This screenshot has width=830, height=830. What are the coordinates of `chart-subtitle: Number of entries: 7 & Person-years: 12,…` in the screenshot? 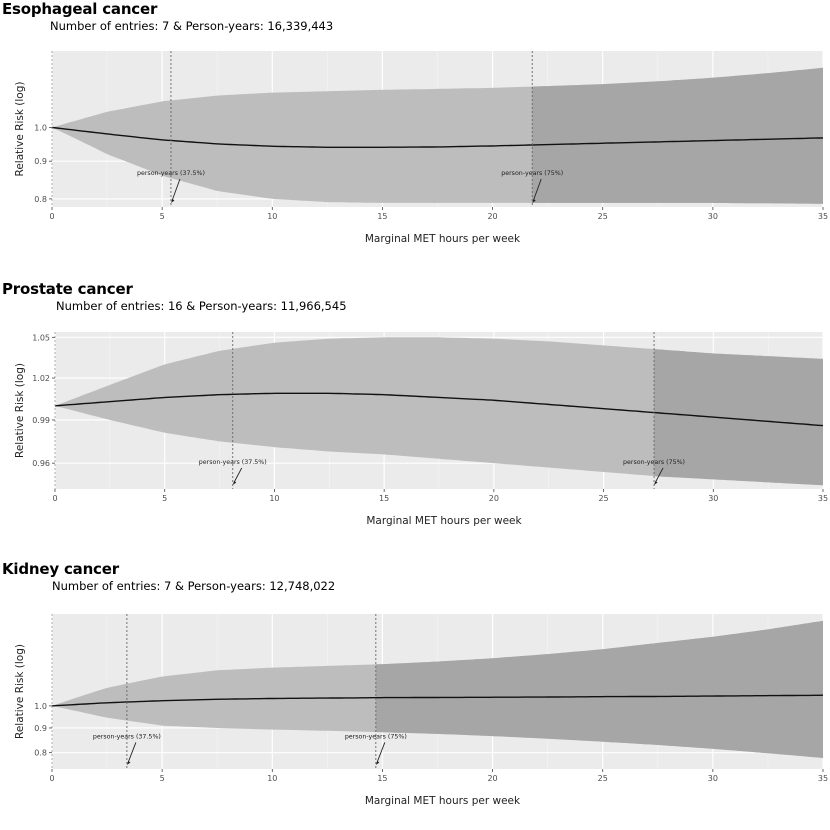 It's located at (194, 586).